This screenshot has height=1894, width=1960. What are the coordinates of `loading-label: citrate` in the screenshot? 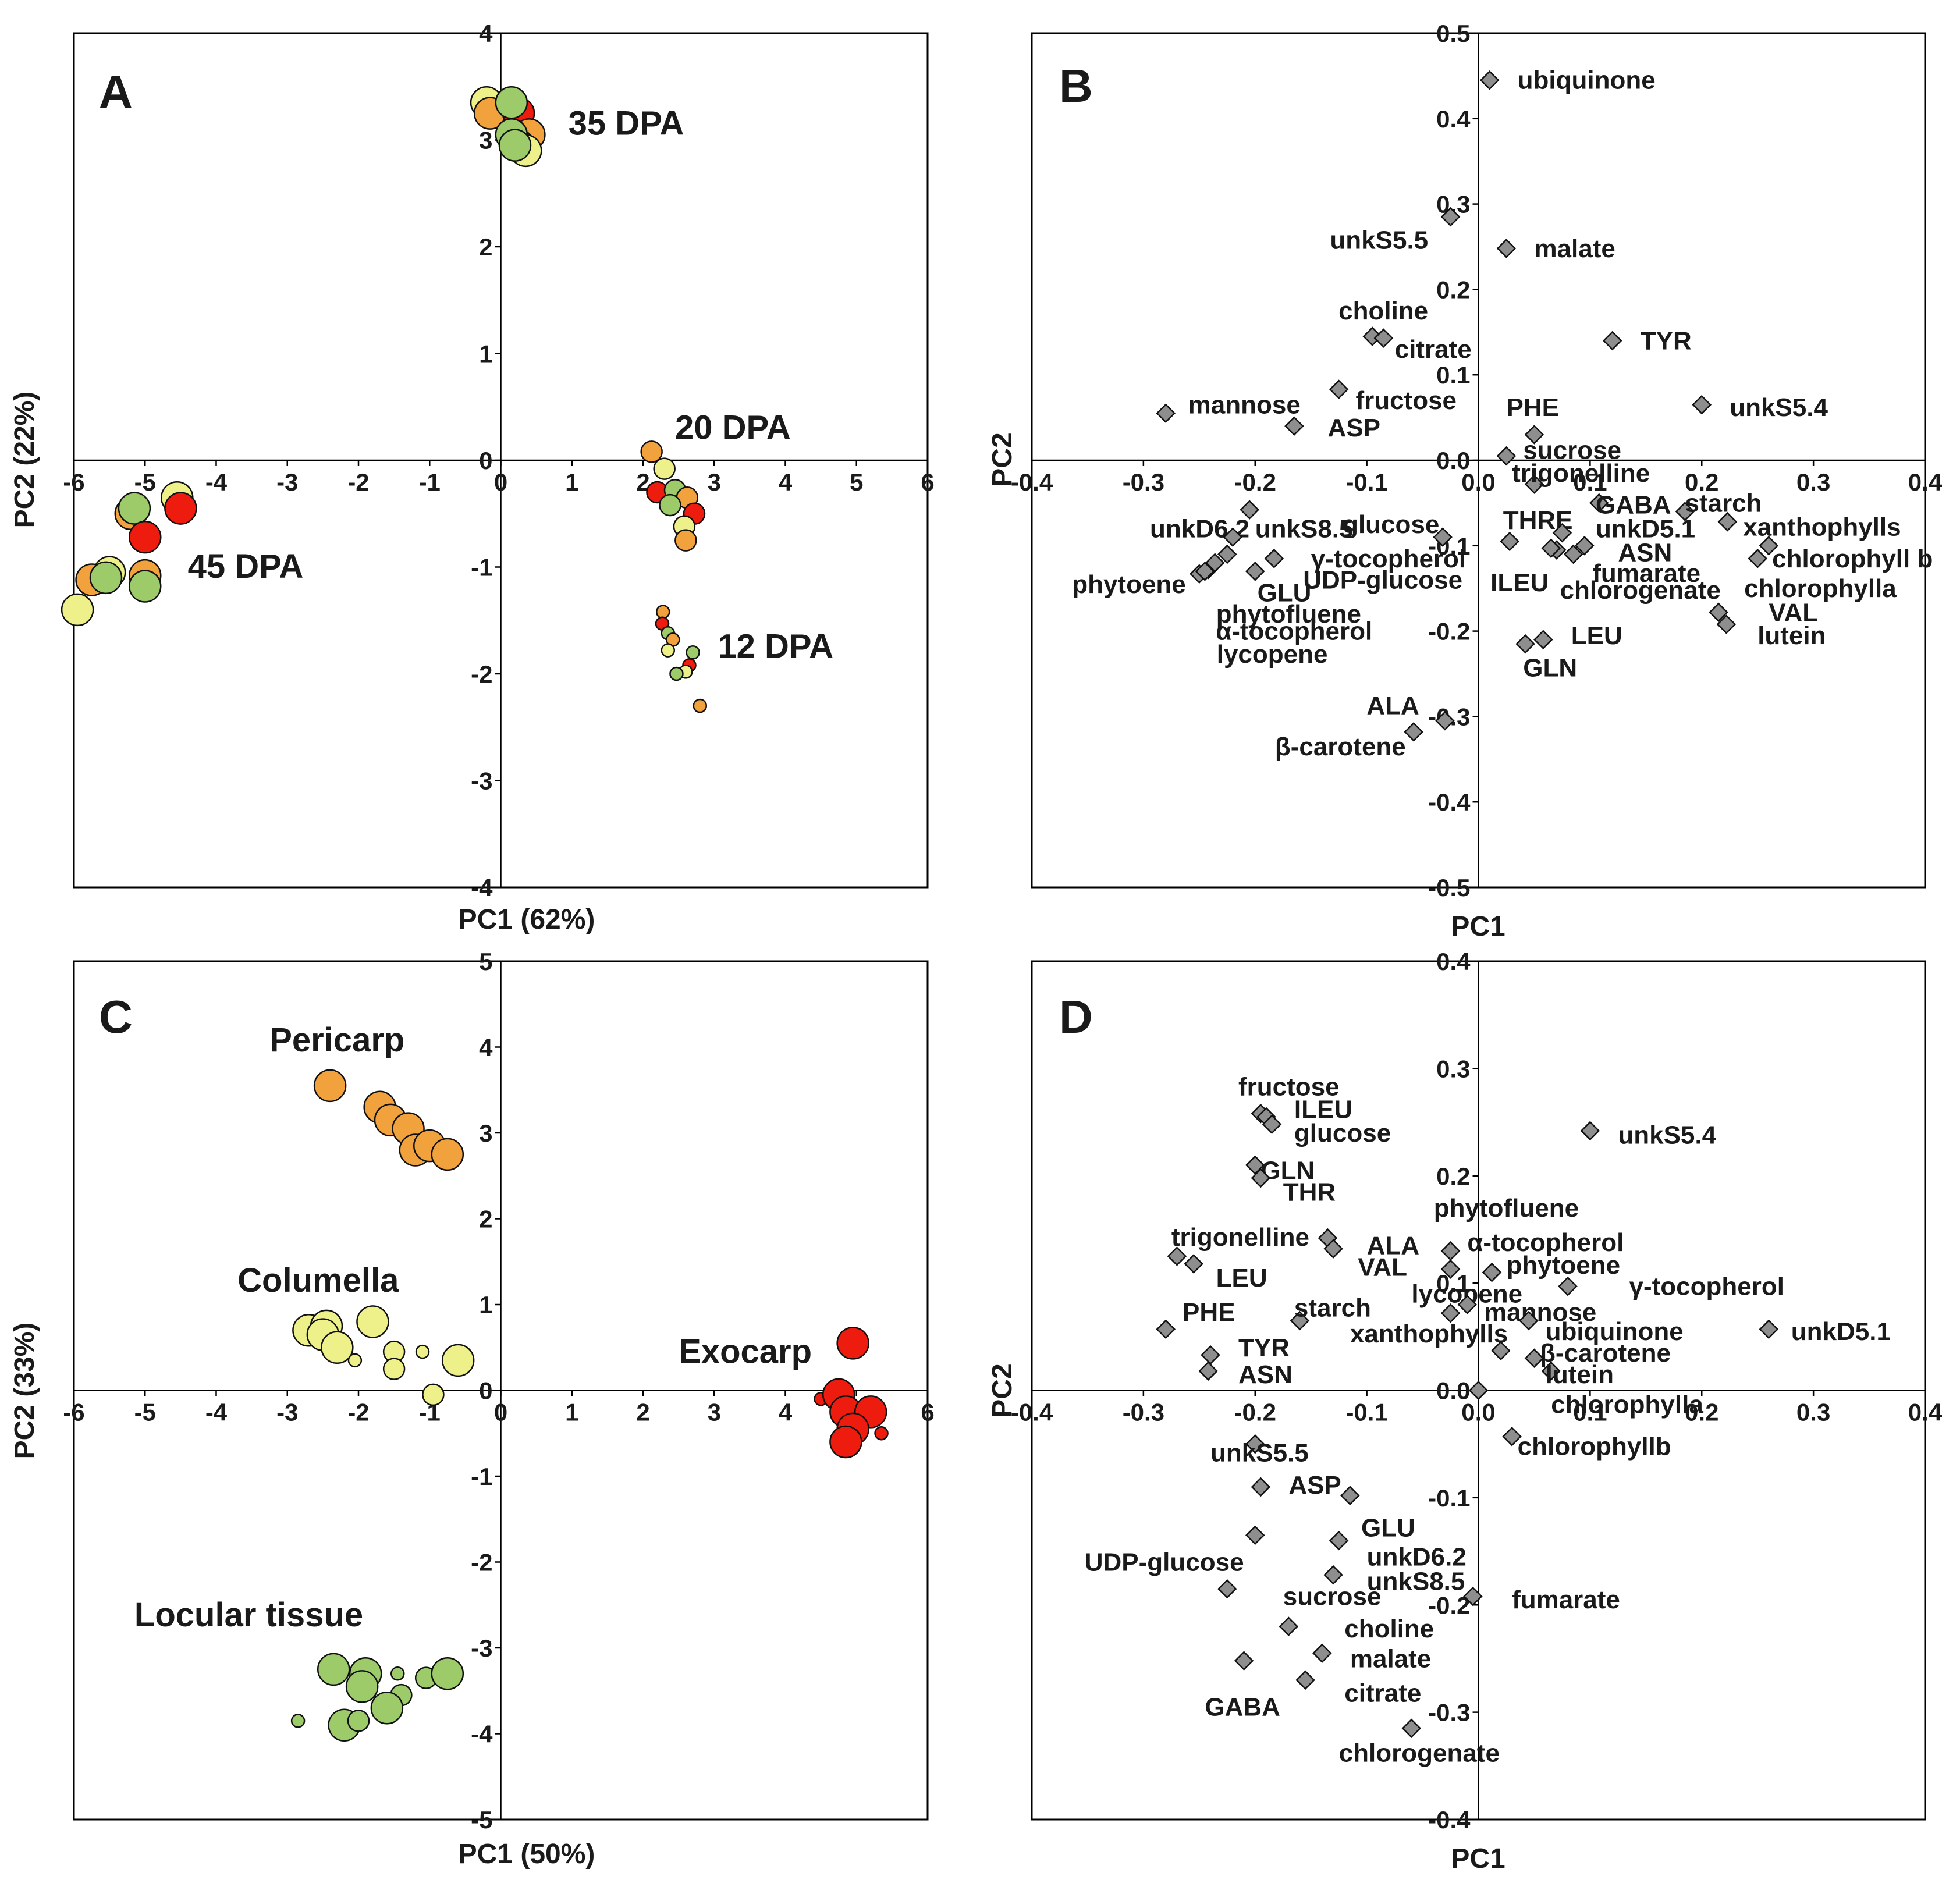 It's located at (1433, 349).